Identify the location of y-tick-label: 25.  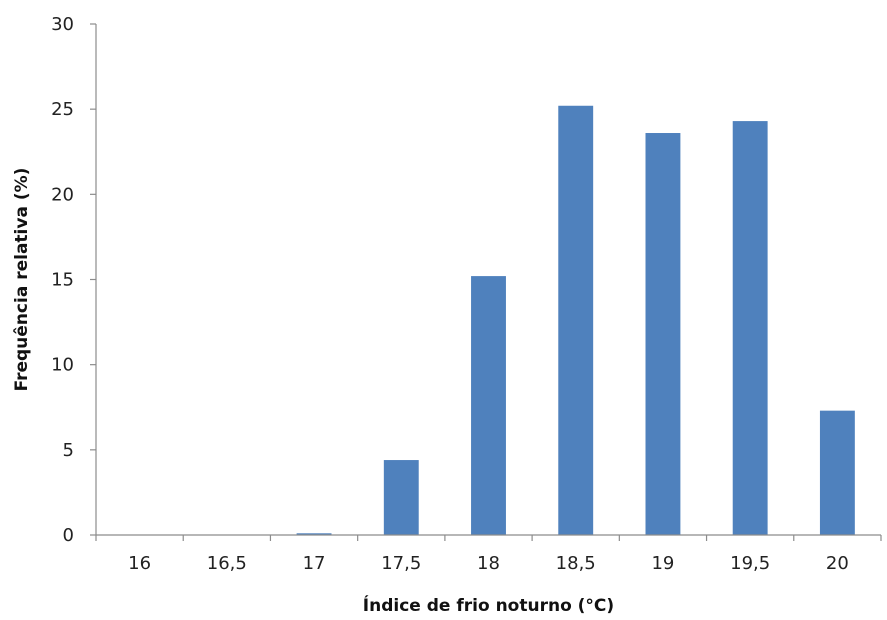
(62, 109).